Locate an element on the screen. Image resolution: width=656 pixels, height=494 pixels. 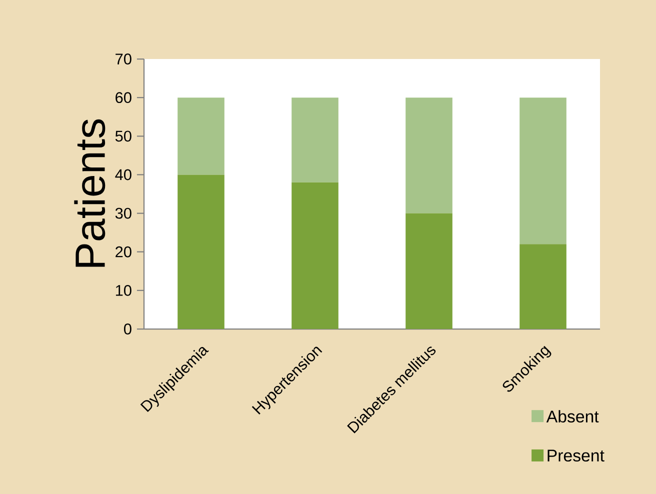
y-tick-label: 60 is located at coordinates (124, 98).